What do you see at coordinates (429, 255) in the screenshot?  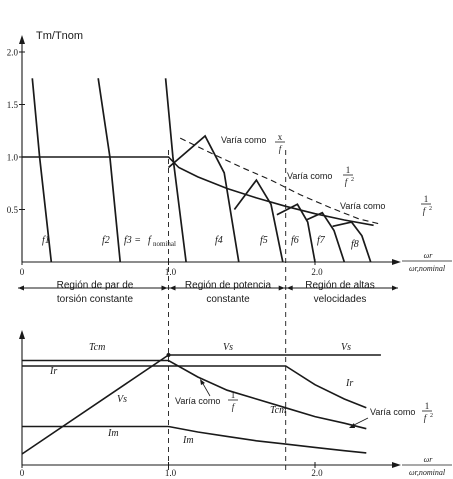 I see `x-axis-label-num: ωr` at bounding box center [429, 255].